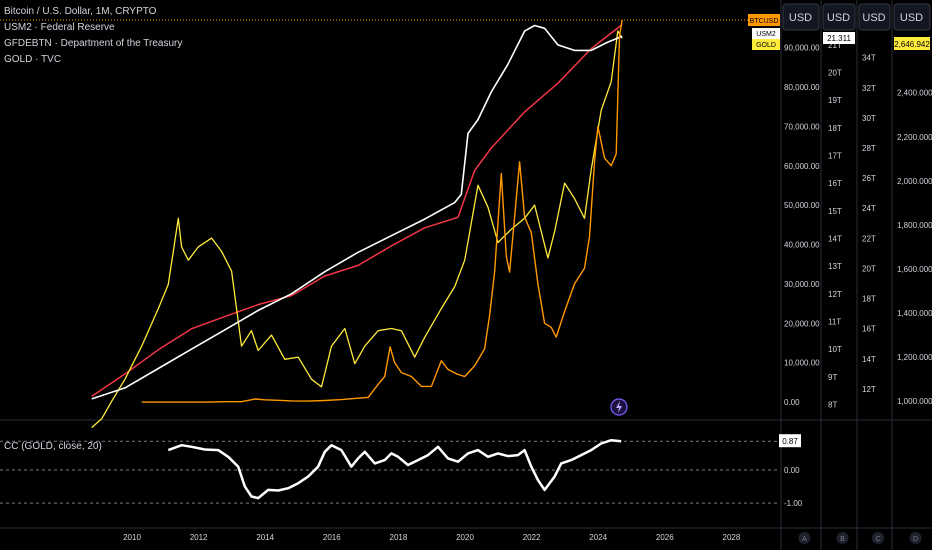  What do you see at coordinates (832, 377) in the screenshot?
I see `m2-axis-tick: 9T` at bounding box center [832, 377].